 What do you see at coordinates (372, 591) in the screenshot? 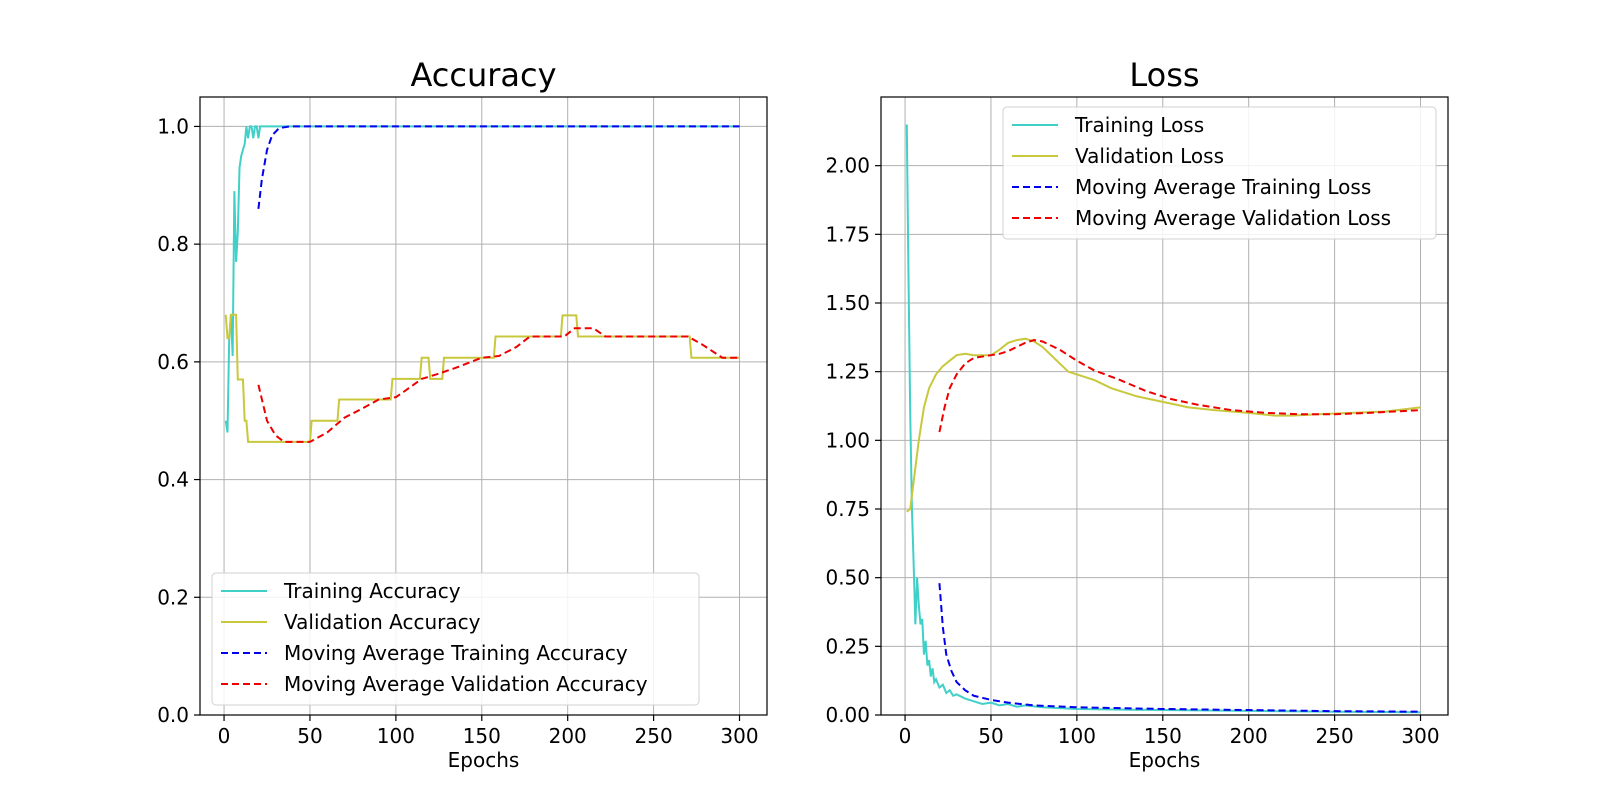
I see `legend-label: Training Accuracy` at bounding box center [372, 591].